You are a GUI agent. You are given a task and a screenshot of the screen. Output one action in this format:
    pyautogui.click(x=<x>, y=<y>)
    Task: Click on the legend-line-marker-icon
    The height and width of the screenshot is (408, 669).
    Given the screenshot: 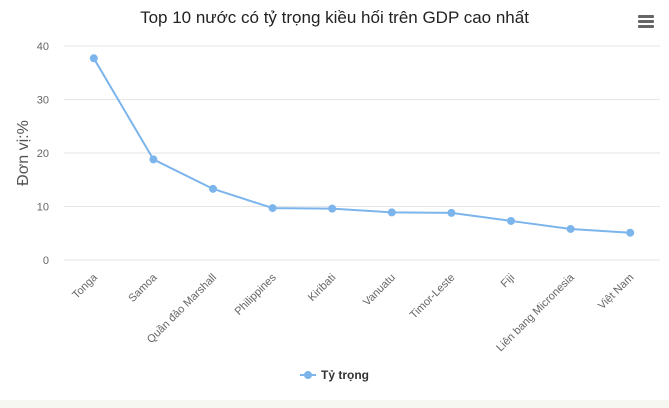 What is the action you would take?
    pyautogui.click(x=308, y=375)
    